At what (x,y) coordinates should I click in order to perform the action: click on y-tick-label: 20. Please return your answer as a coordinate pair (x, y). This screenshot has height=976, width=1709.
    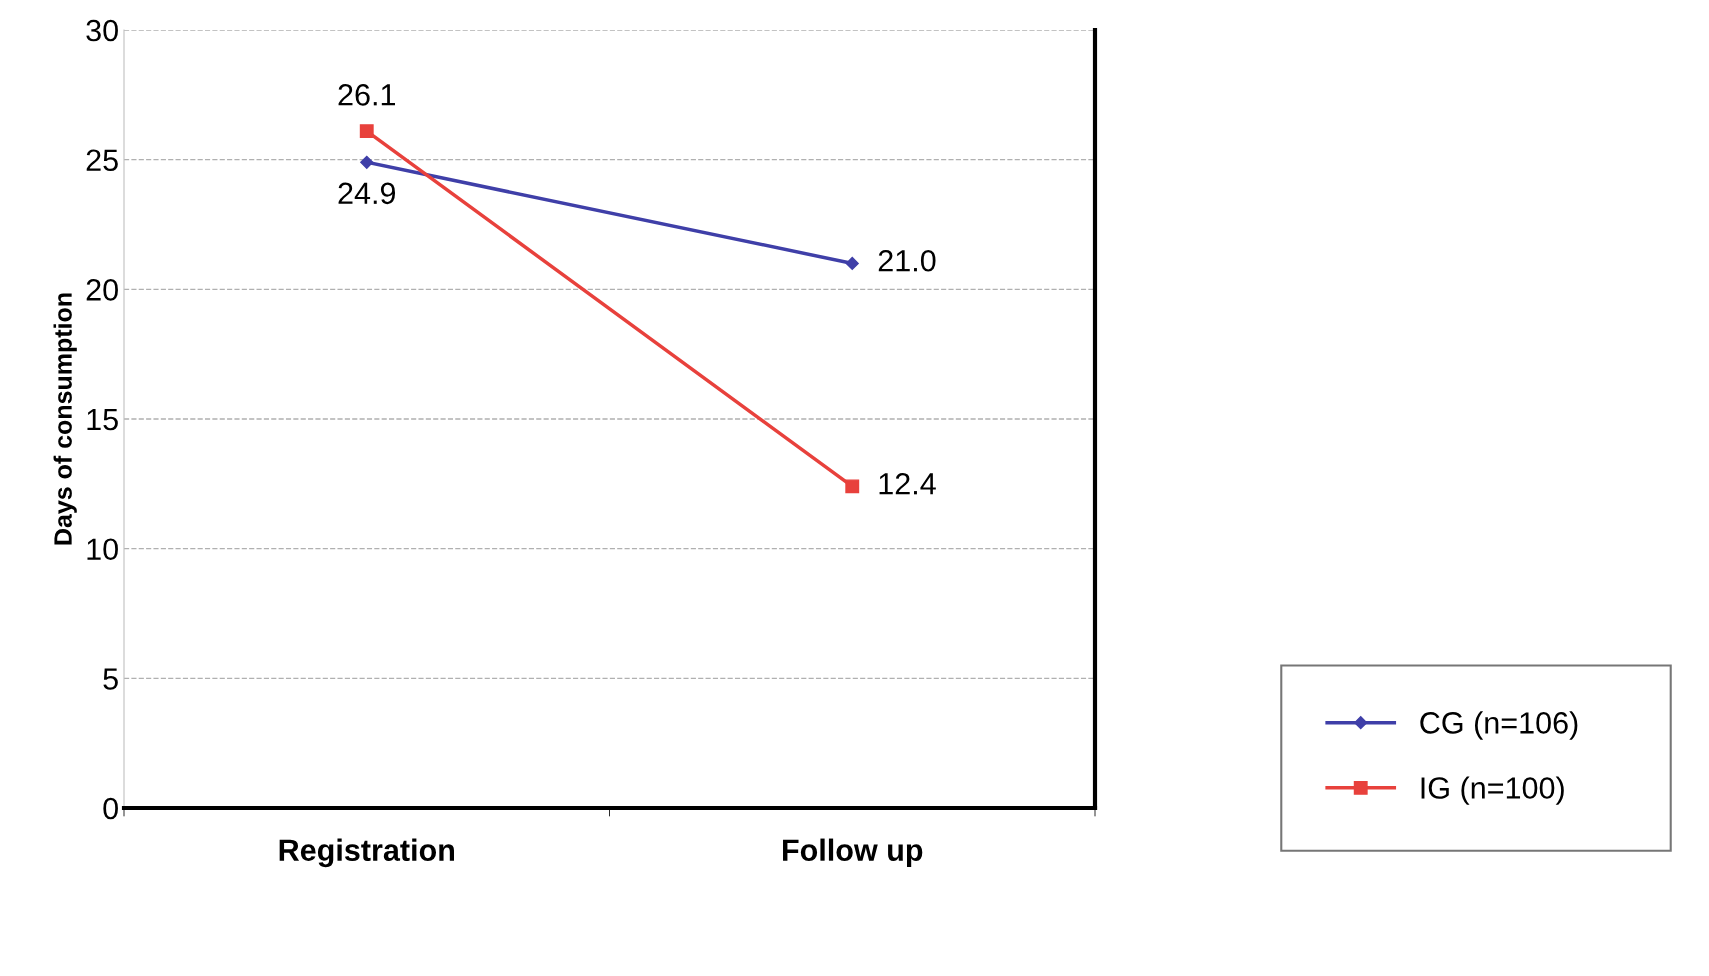
    Looking at the image, I should click on (102, 290).